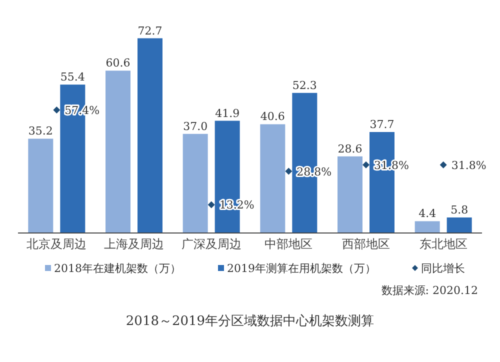 This screenshot has width=500, height=362. I want to click on data-label: 37.7, so click(382, 125).